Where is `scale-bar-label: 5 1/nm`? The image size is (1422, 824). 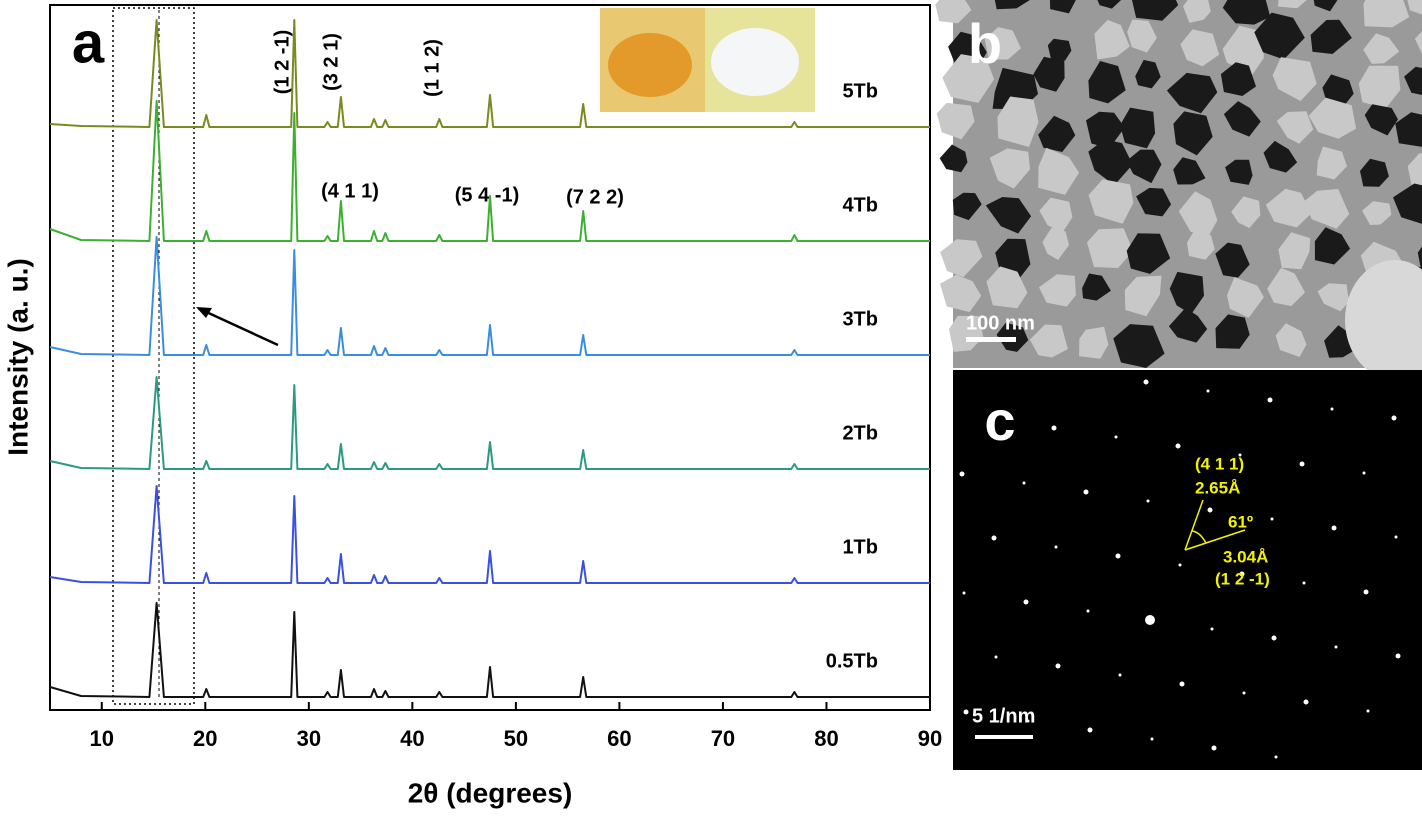 scale-bar-label: 5 1/nm is located at coordinates (1003, 716).